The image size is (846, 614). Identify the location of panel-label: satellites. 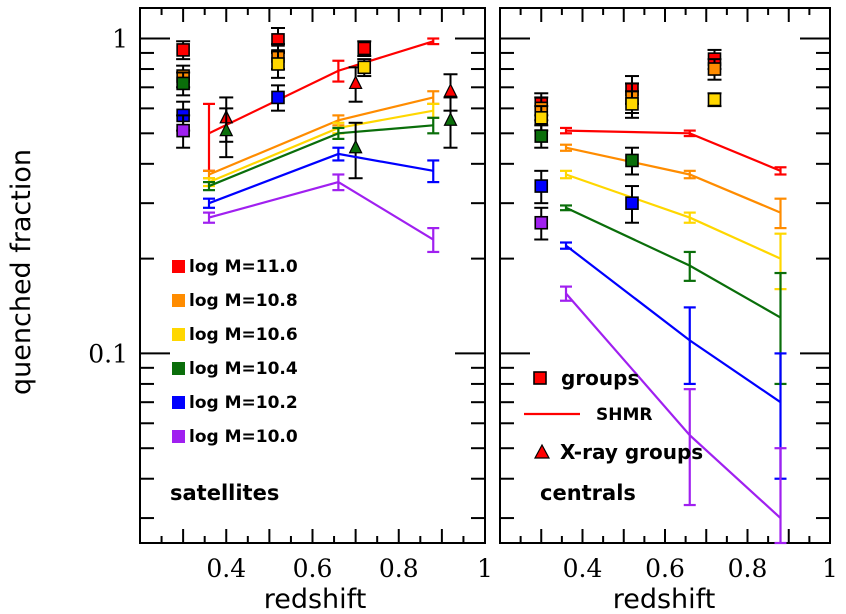
(224, 493).